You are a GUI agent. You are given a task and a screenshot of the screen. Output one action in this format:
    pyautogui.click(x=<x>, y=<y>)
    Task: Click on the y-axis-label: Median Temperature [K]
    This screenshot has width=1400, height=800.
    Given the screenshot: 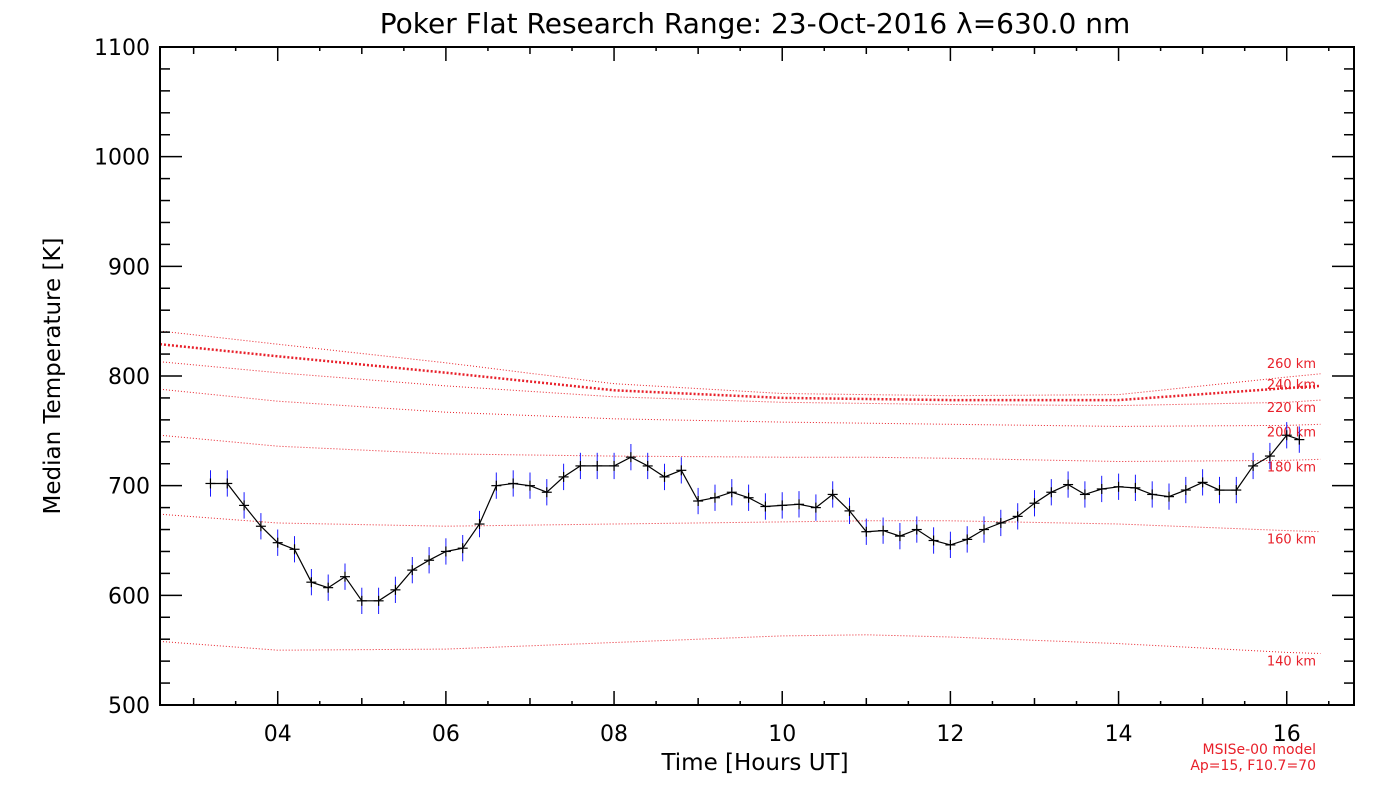 What is the action you would take?
    pyautogui.click(x=53, y=376)
    